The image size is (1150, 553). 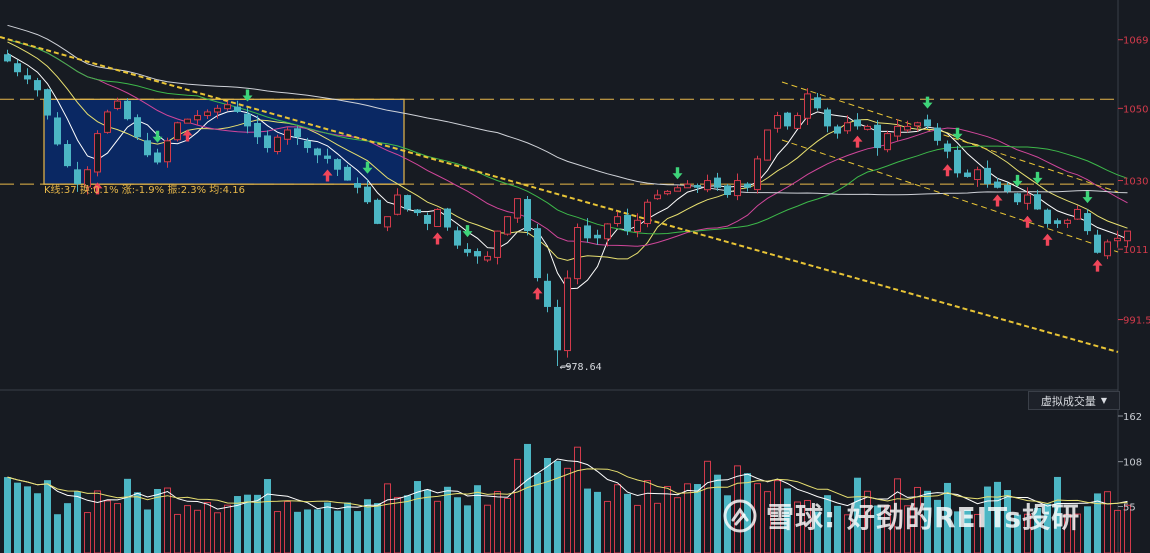 What do you see at coordinates (1132, 463) in the screenshot?
I see `volume-tick-label: 108` at bounding box center [1132, 463].